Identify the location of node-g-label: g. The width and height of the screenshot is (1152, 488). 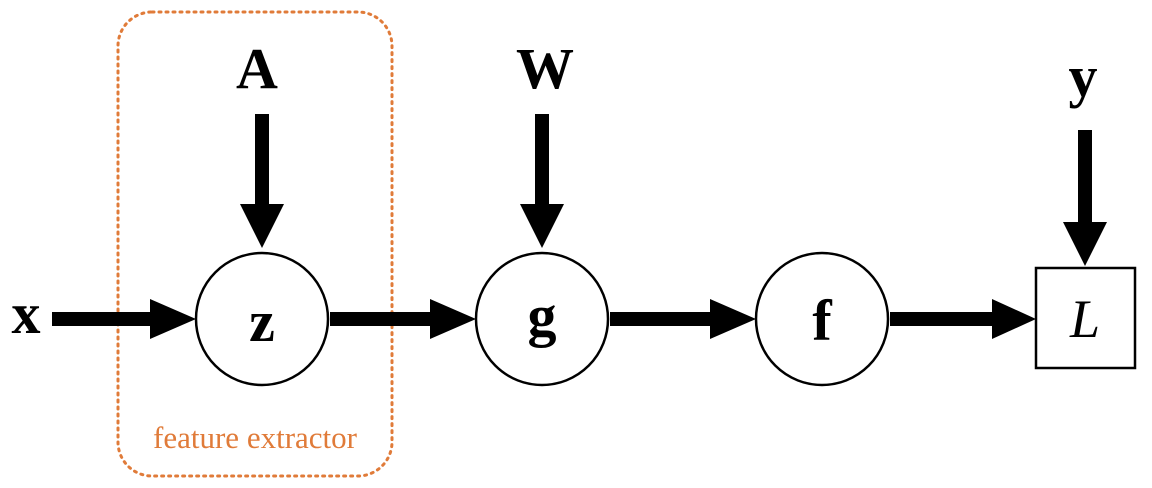
(542, 315).